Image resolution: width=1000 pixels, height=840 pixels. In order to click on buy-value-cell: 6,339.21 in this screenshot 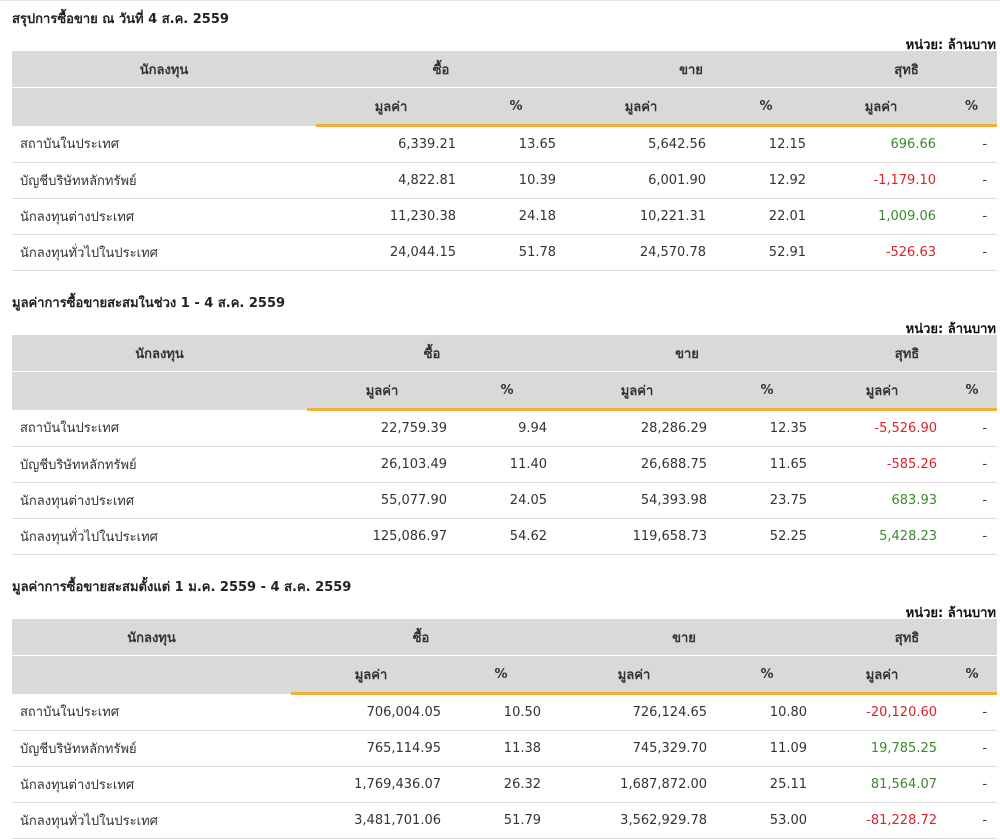, I will do `click(391, 144)`.